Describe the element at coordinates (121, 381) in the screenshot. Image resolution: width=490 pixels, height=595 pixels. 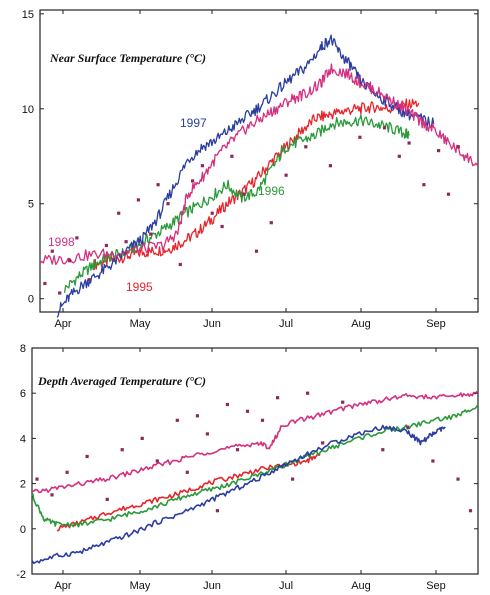
I see `chart-title: Depth Averaged Temperature (°C)` at that location.